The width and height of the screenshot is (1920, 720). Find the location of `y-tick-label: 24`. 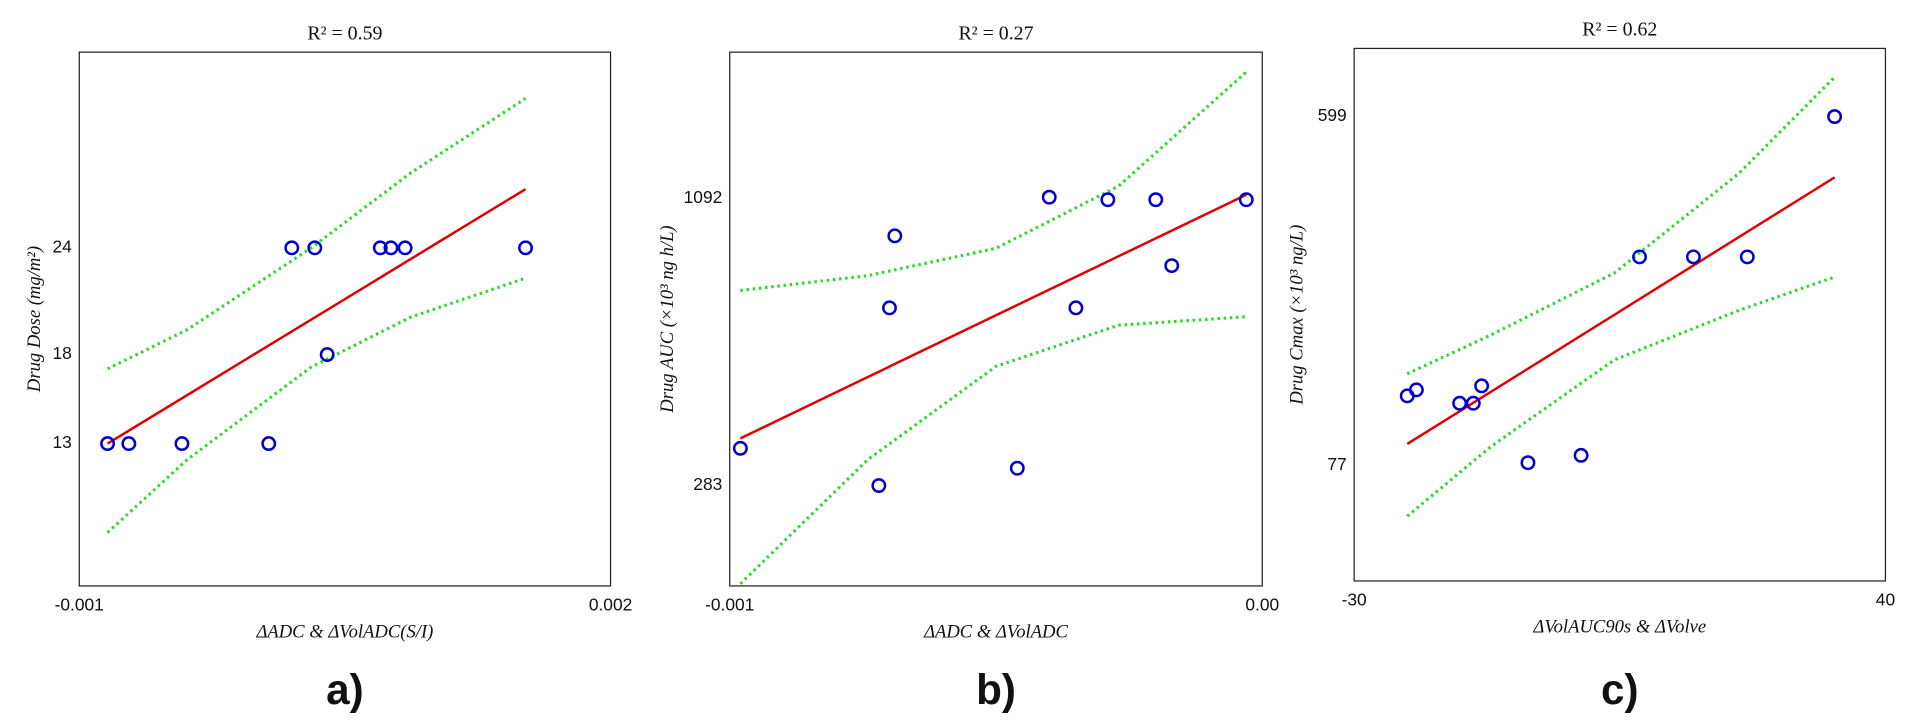

y-tick-label: 24 is located at coordinates (62, 246).